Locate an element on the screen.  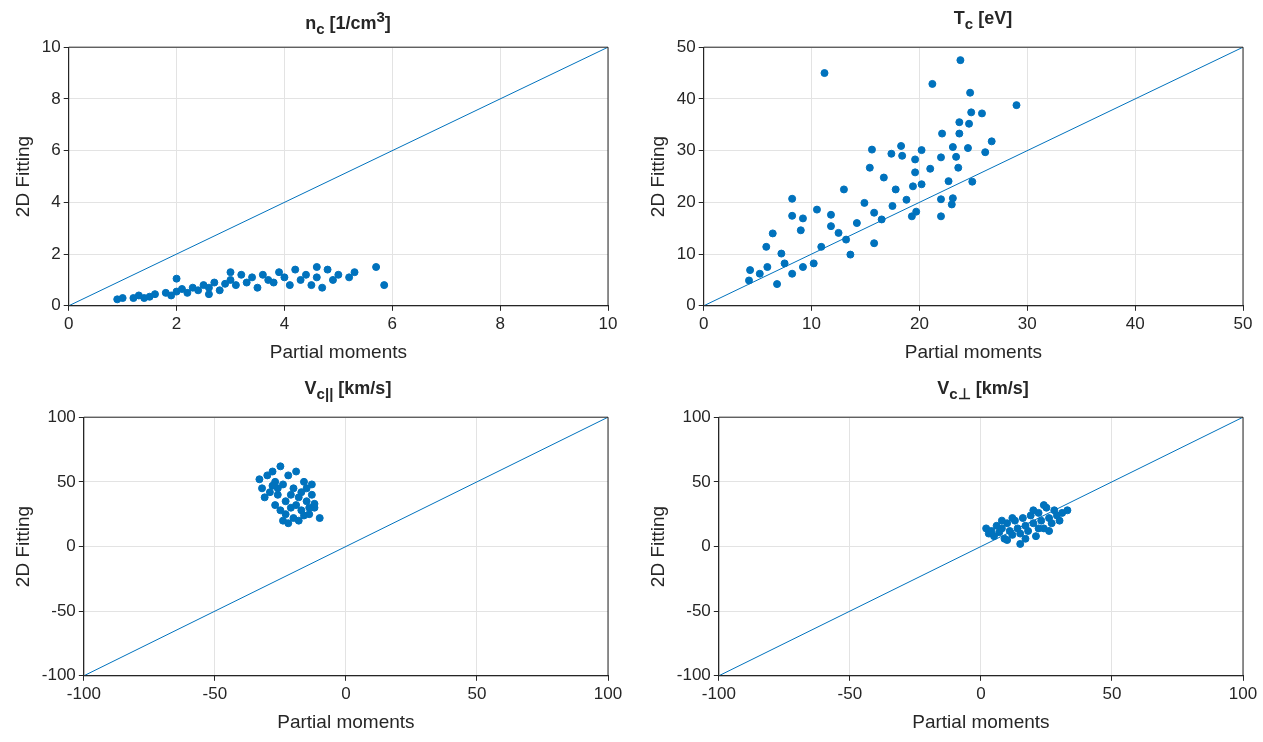
chart-title: V$_{c||}$ [km/s] is located at coordinates (348, 391).